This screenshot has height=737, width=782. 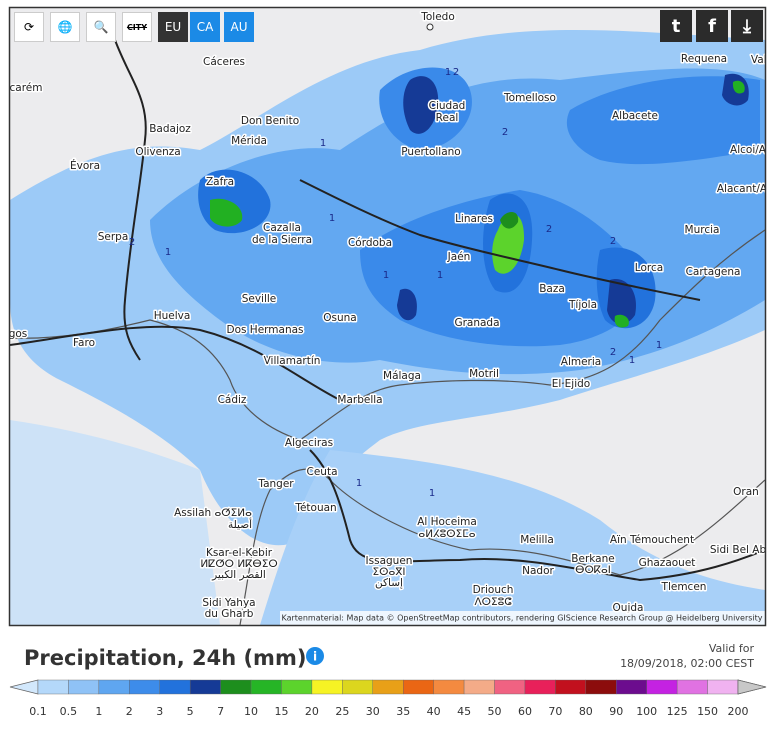 What do you see at coordinates (18, 334) in the screenshot?
I see `city-label: gos` at bounding box center [18, 334].